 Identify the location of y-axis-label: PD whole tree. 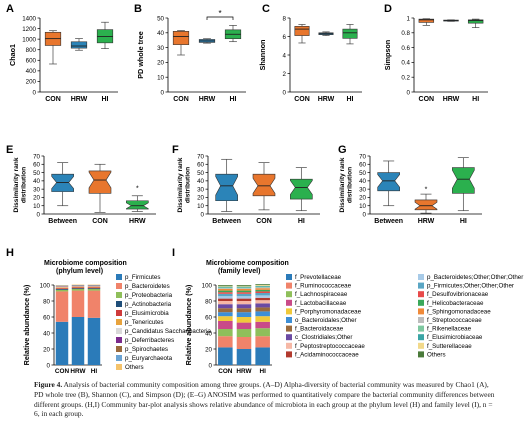
(140, 55).